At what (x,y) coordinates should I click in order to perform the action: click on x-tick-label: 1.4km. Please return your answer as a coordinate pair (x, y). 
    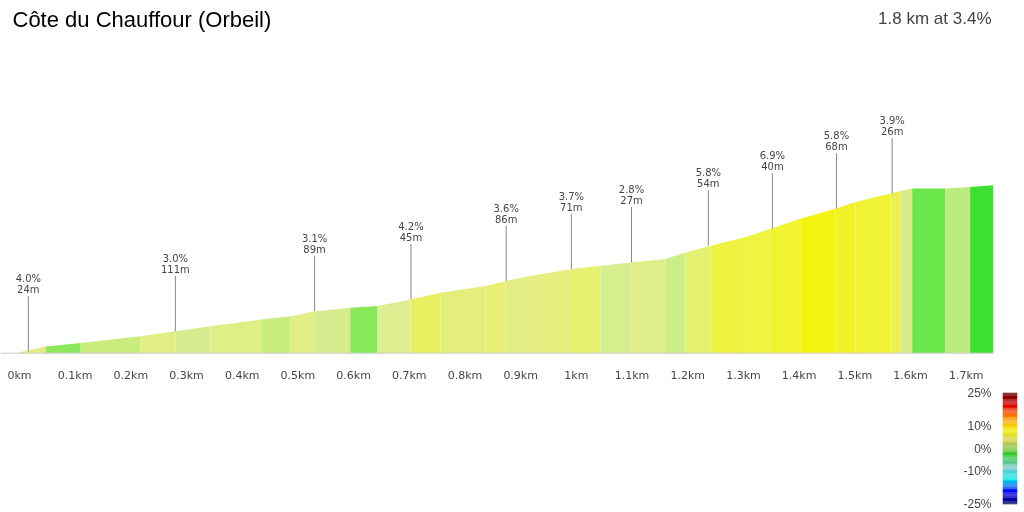
    Looking at the image, I should click on (799, 375).